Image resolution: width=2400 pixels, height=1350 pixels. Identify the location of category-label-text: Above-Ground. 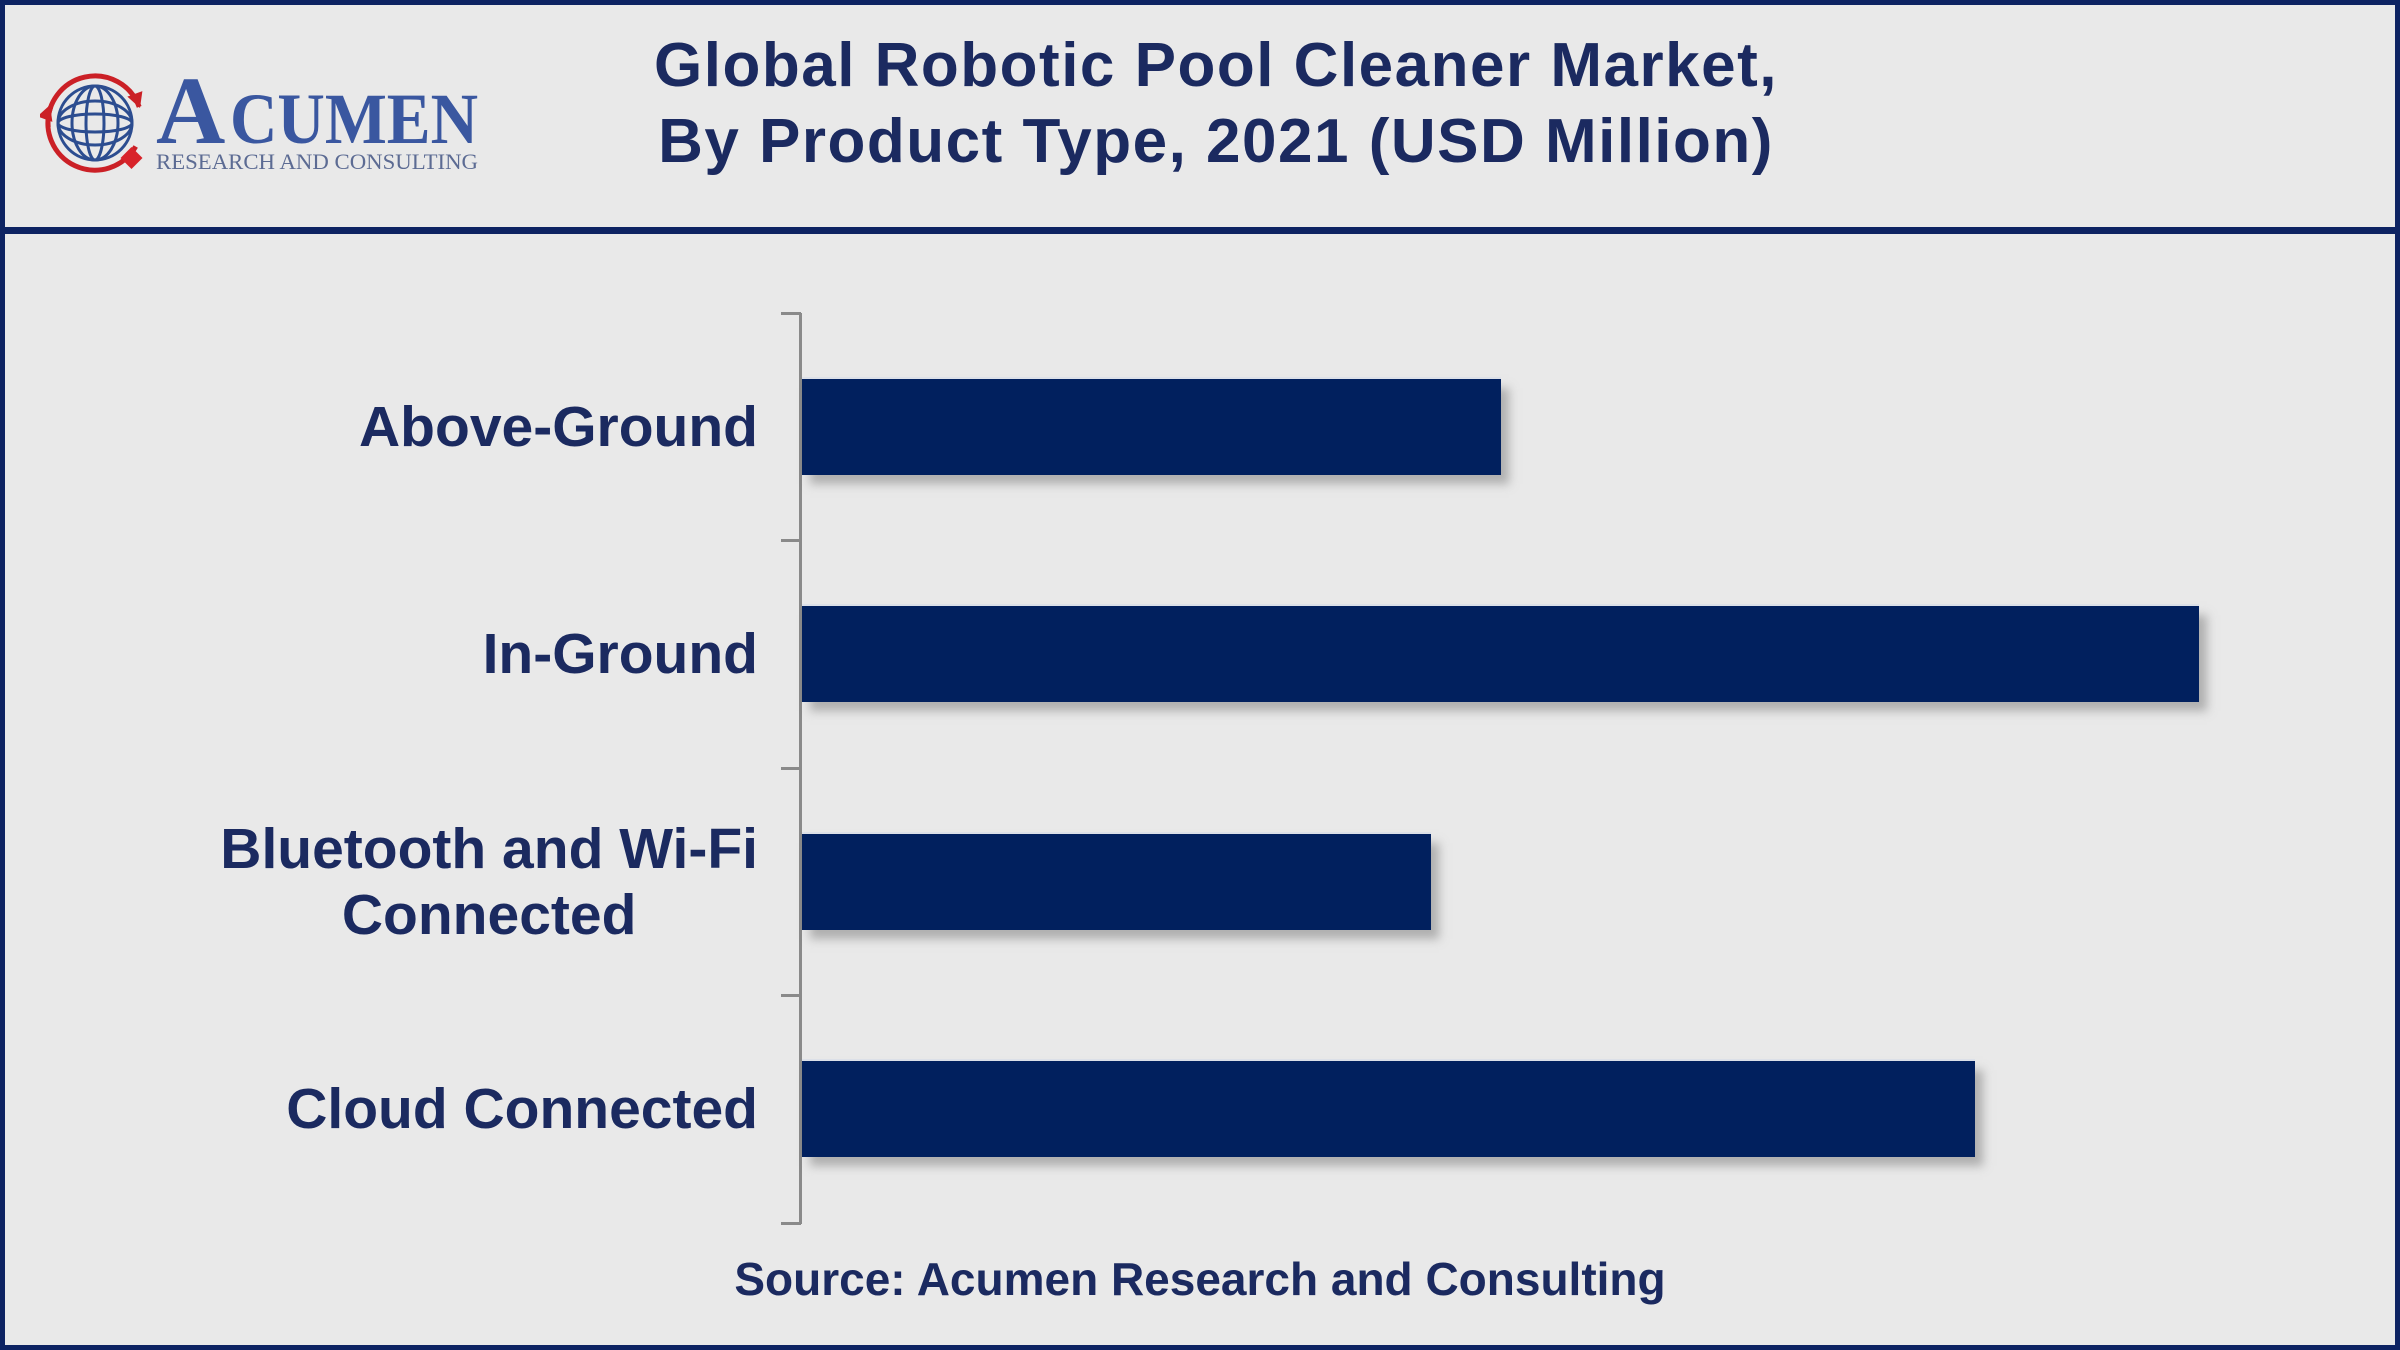
(558, 426).